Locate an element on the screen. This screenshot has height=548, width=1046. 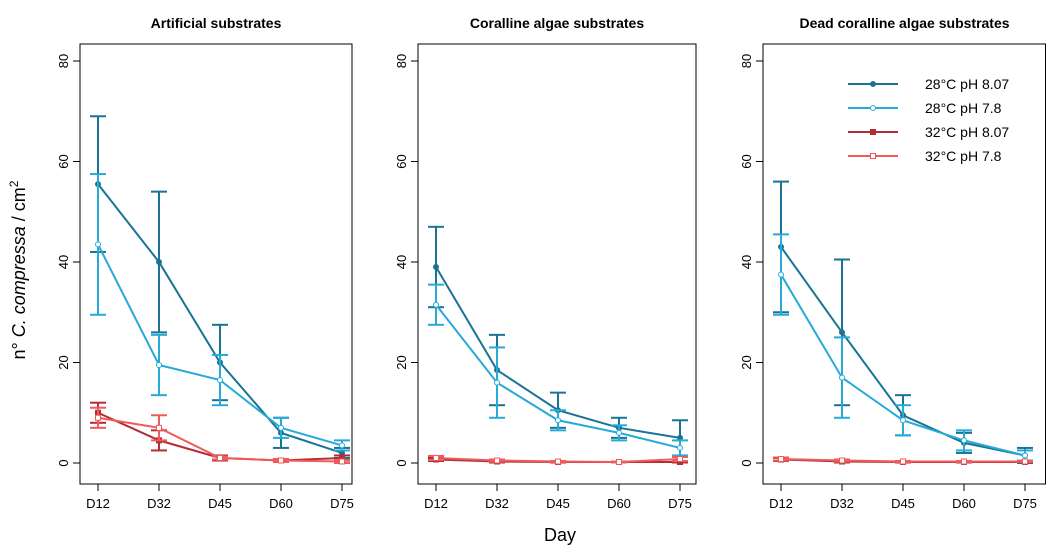
y-axis-label-superscript: 2 is located at coordinates (14, 183).